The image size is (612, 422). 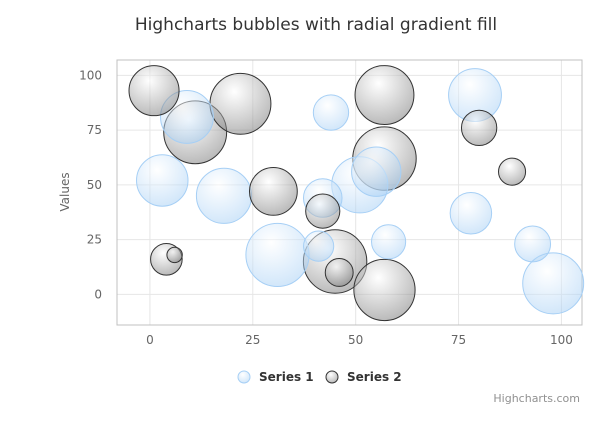 I want to click on legend: Series 1 Series 2, so click(x=319, y=377).